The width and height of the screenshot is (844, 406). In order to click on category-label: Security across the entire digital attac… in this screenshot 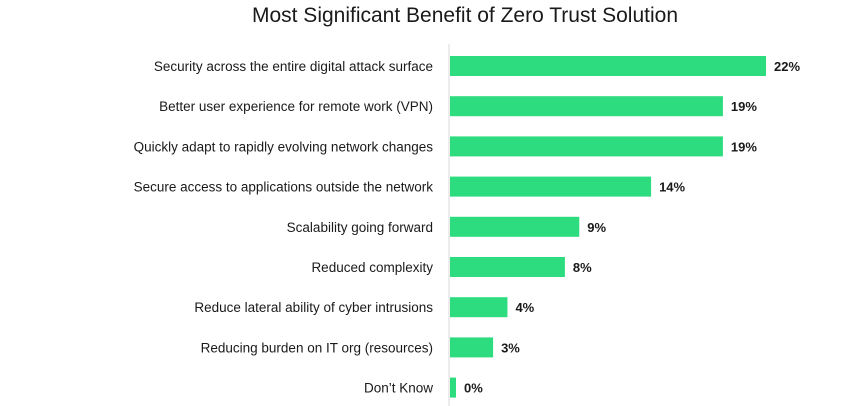, I will do `click(293, 66)`.